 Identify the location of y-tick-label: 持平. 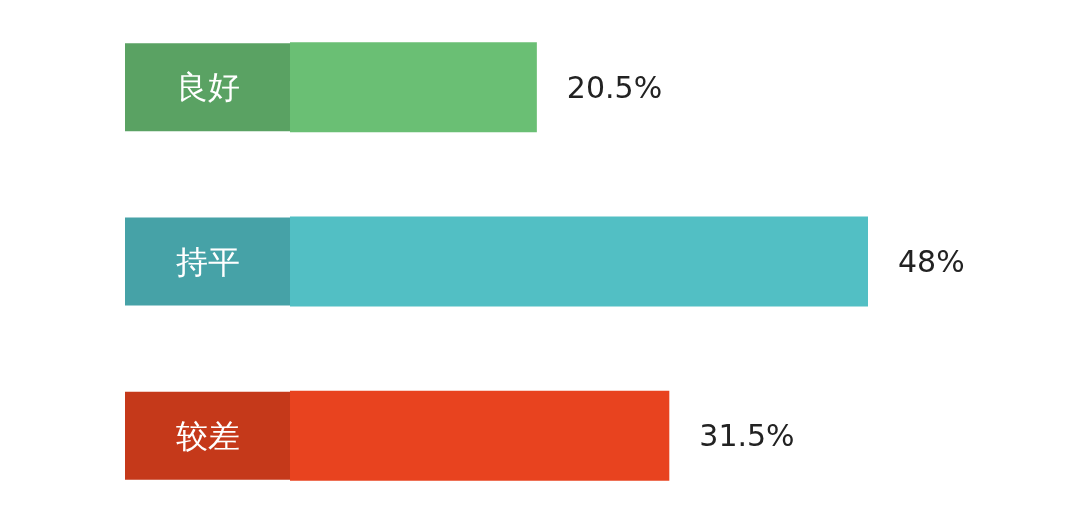
(207, 261).